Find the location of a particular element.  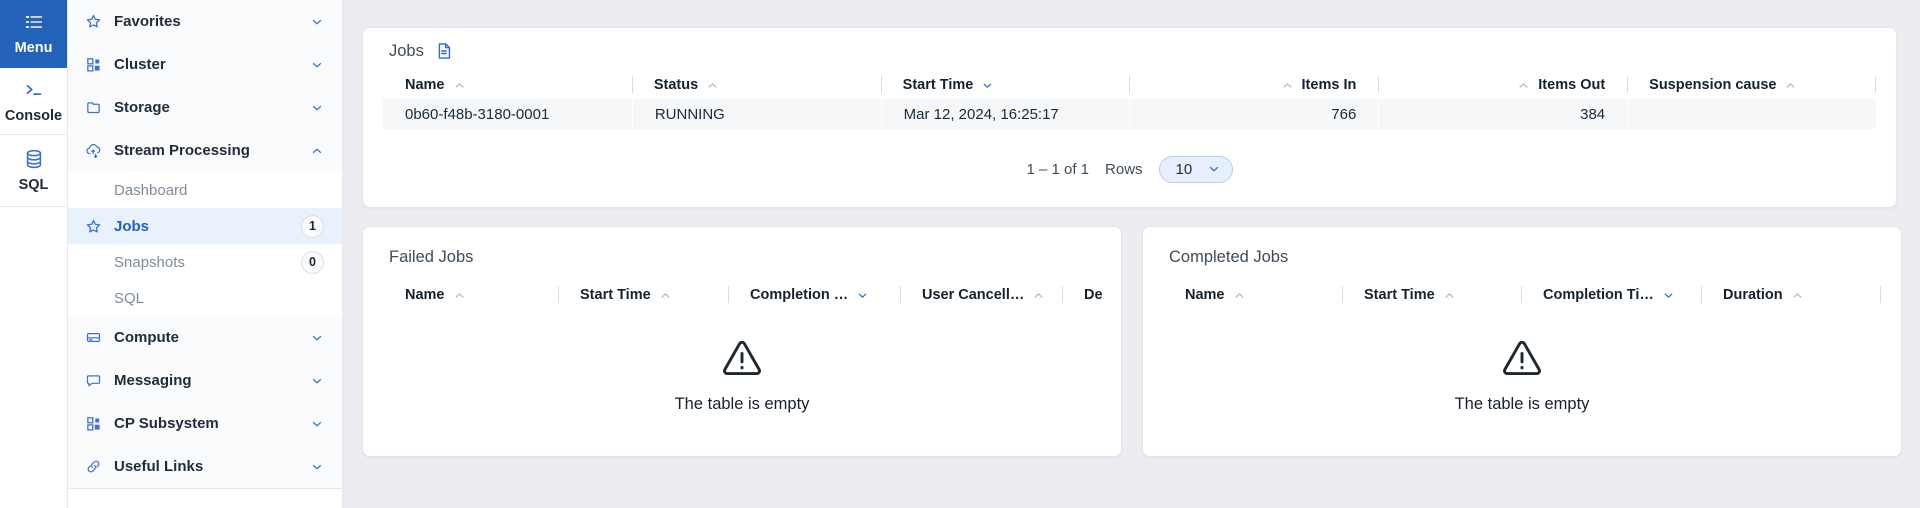

console-icon is located at coordinates (34, 90).